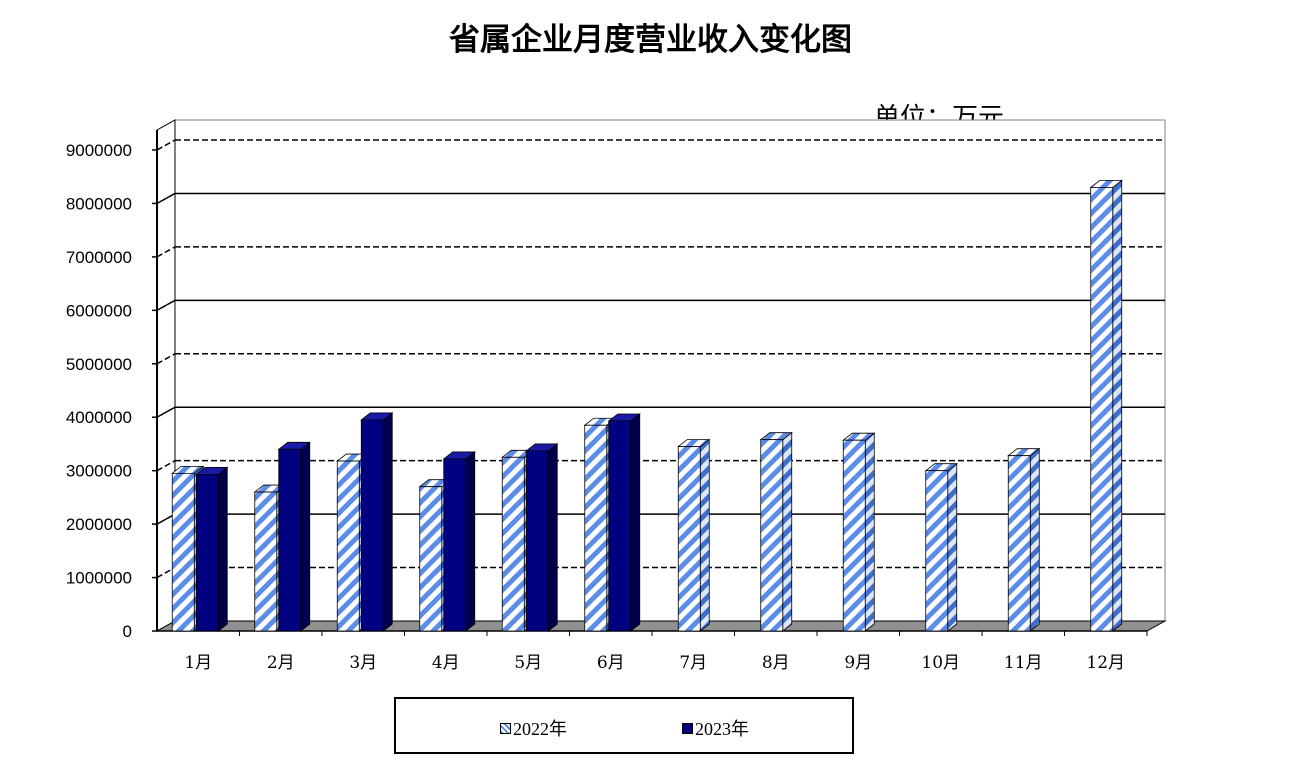 This screenshot has height=784, width=1301. What do you see at coordinates (540, 729) in the screenshot?
I see `legend-label-2022: 2022年` at bounding box center [540, 729].